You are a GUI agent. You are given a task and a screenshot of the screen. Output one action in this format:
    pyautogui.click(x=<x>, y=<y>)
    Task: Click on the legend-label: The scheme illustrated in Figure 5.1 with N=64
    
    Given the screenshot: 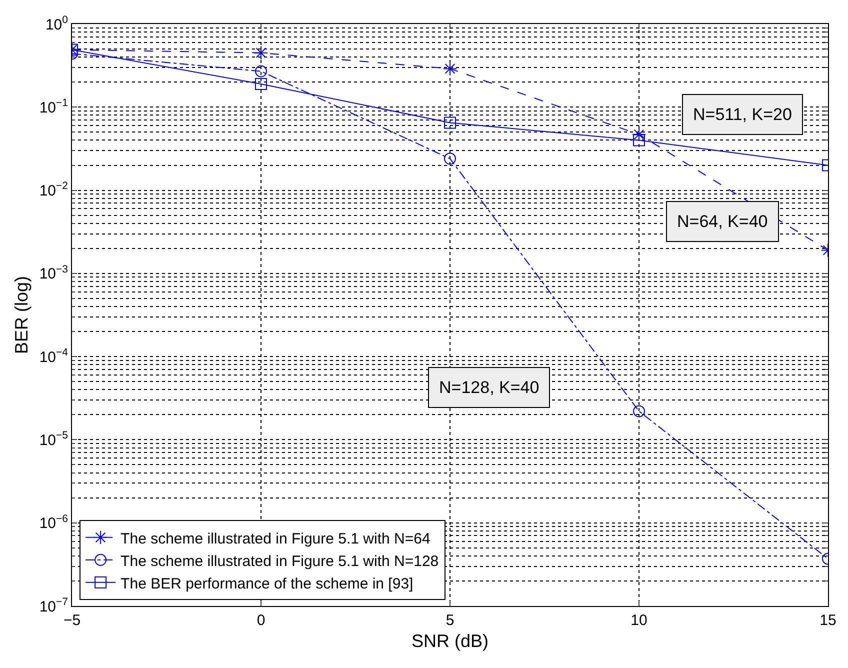 What is the action you would take?
    pyautogui.click(x=275, y=539)
    